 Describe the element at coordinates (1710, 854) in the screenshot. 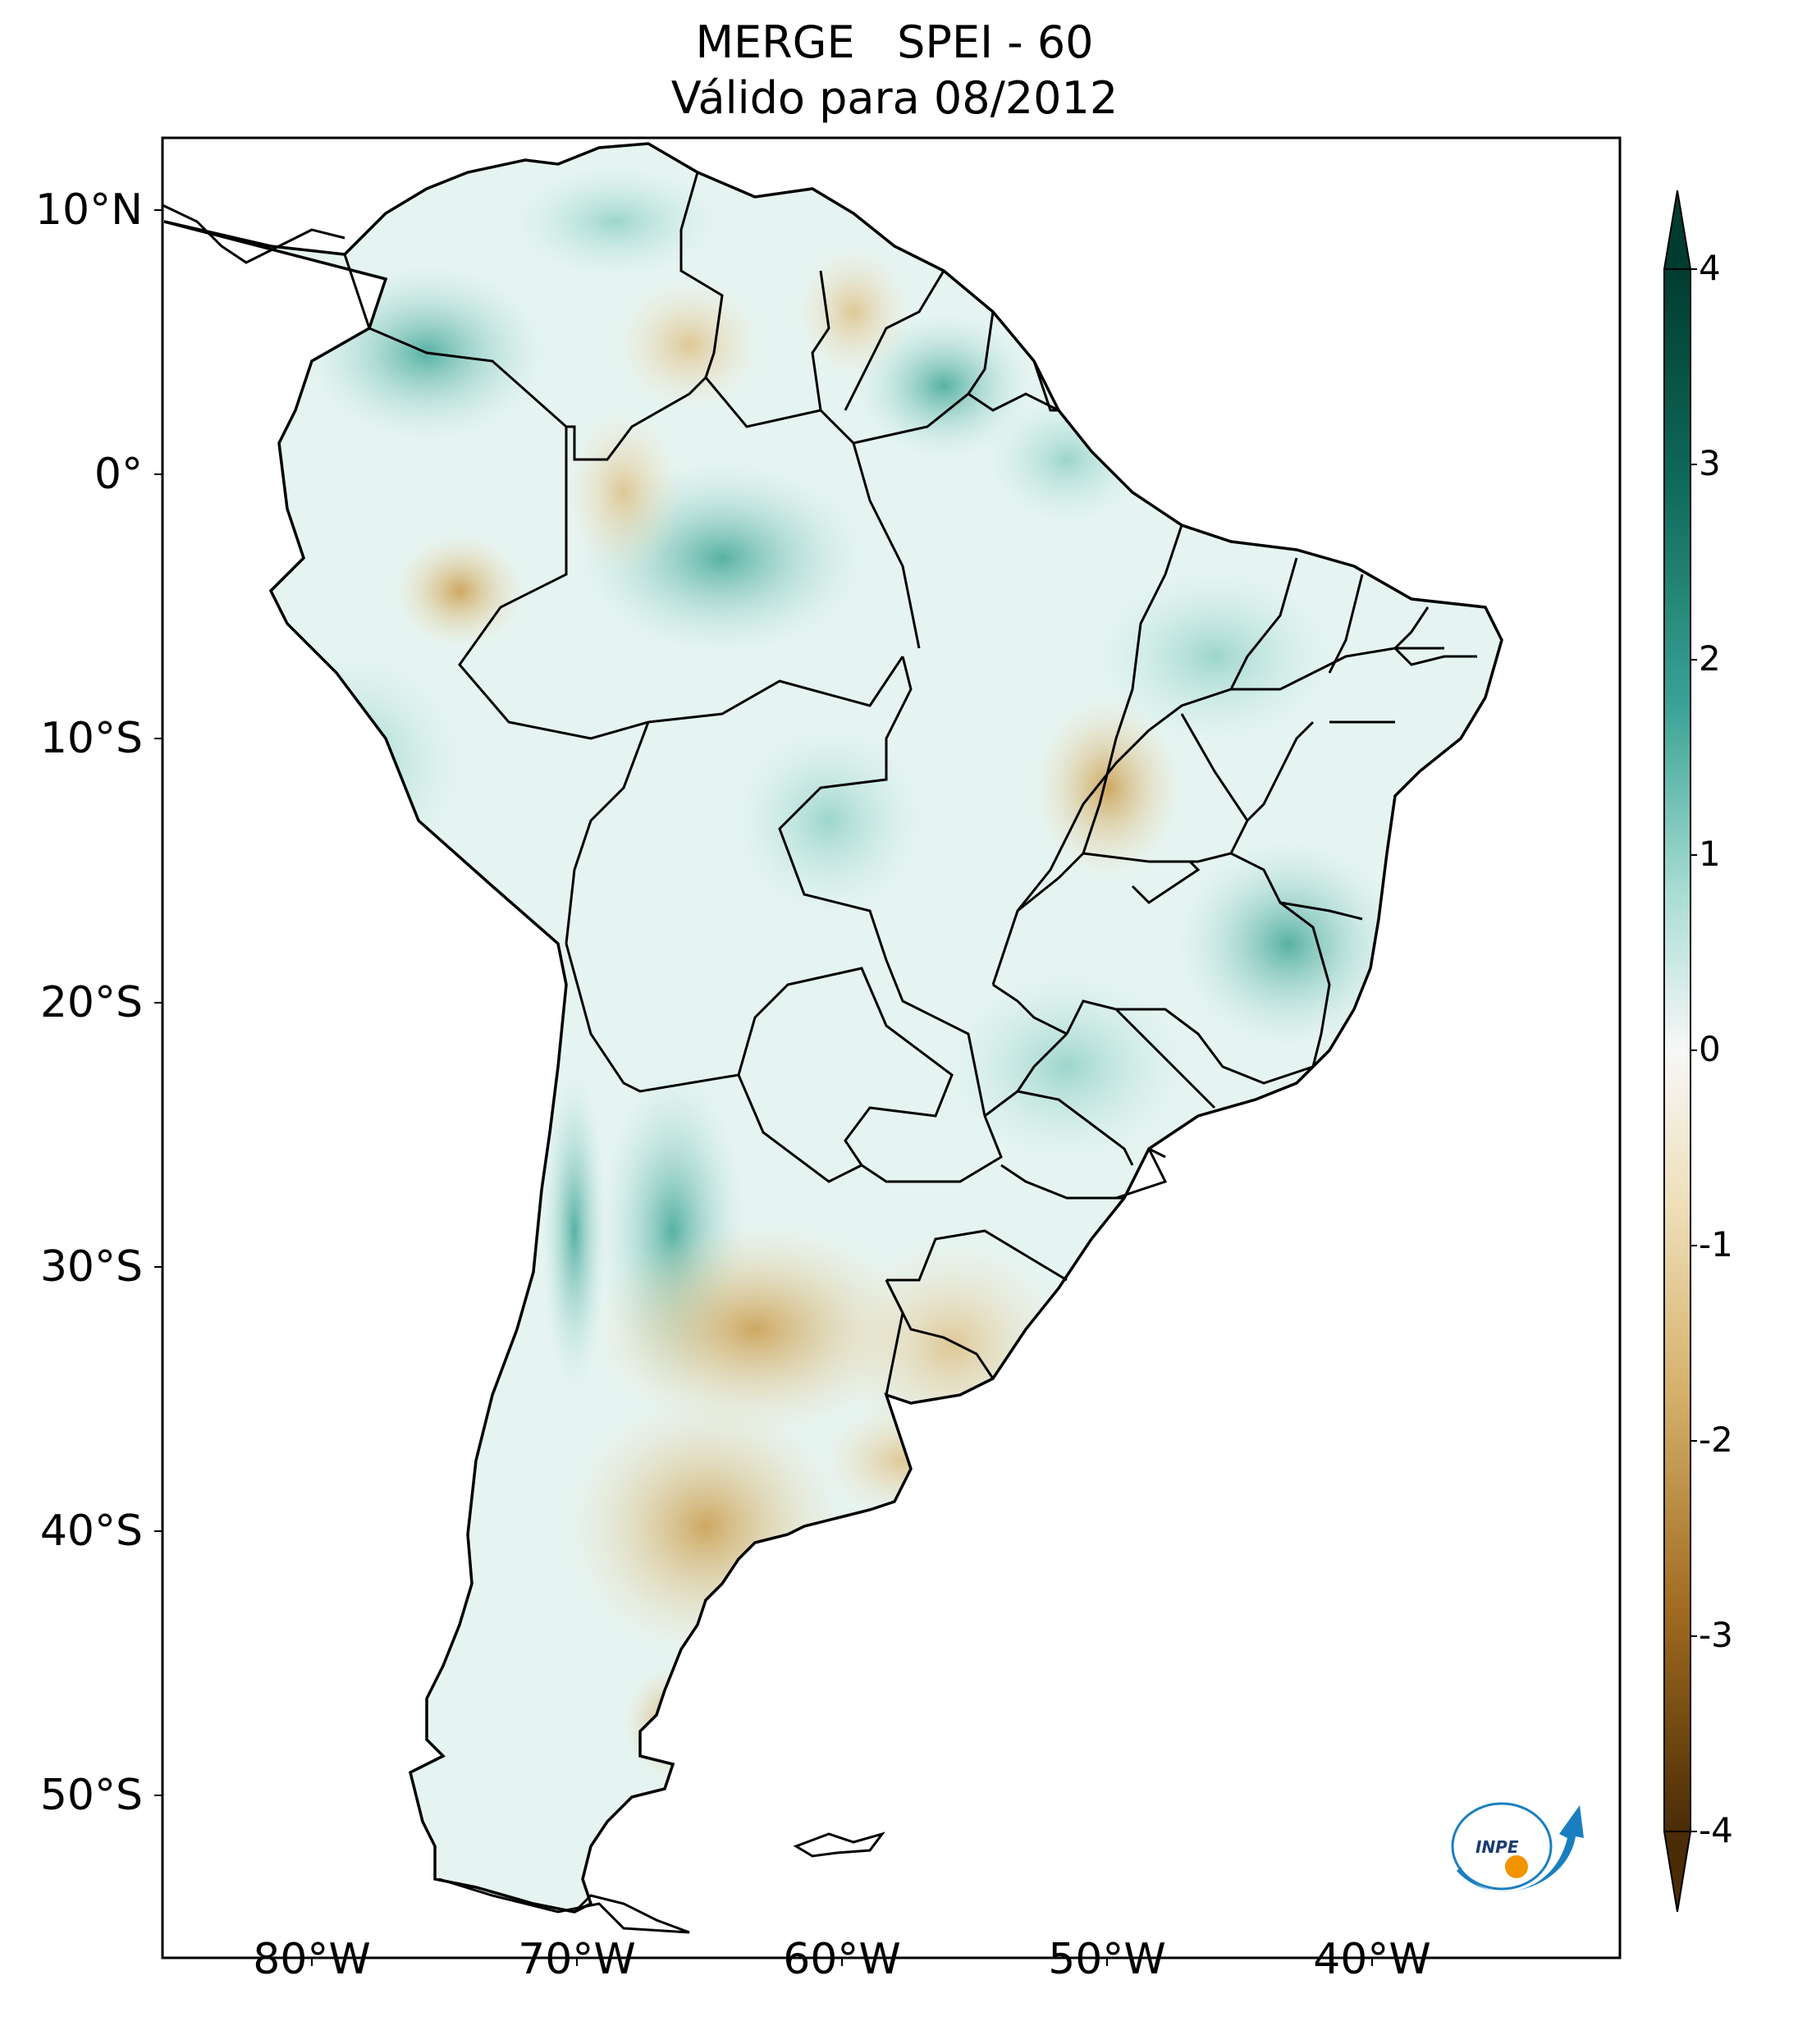

I see `colorbar-label: 1` at that location.